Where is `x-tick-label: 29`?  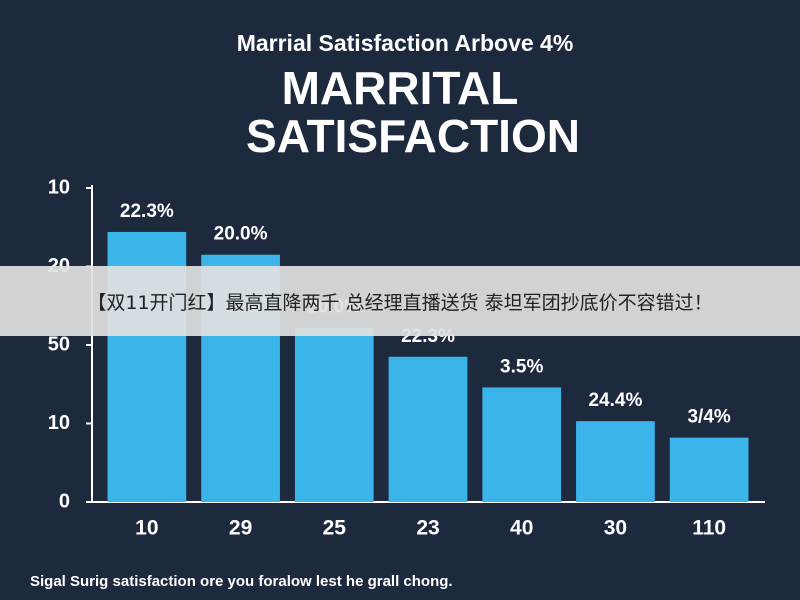
x-tick-label: 29 is located at coordinates (240, 528).